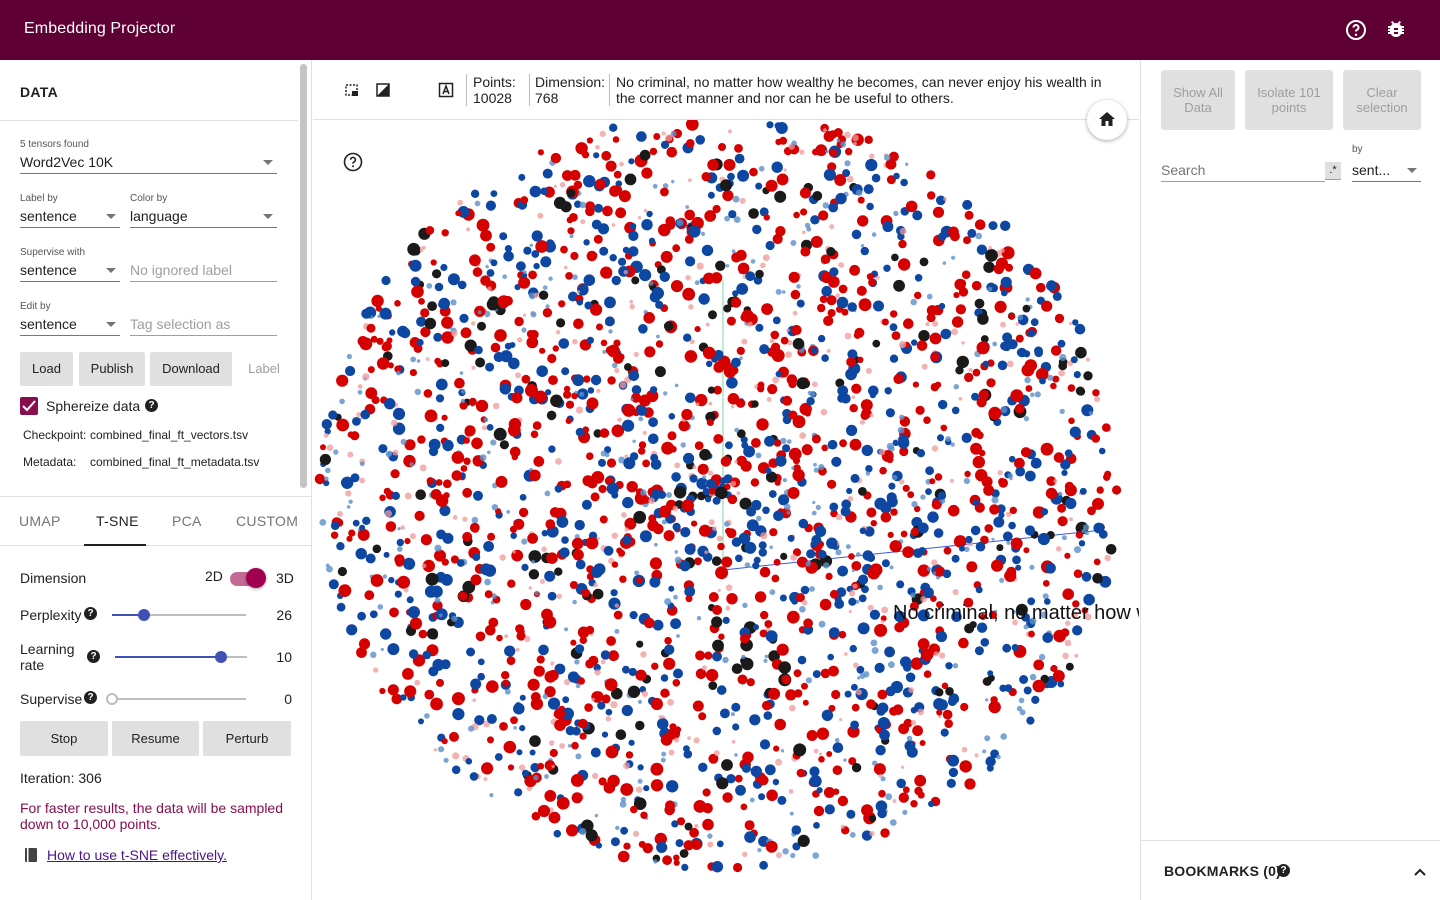 This screenshot has height=900, width=1440. I want to click on perplexity-slider-track, so click(179, 615).